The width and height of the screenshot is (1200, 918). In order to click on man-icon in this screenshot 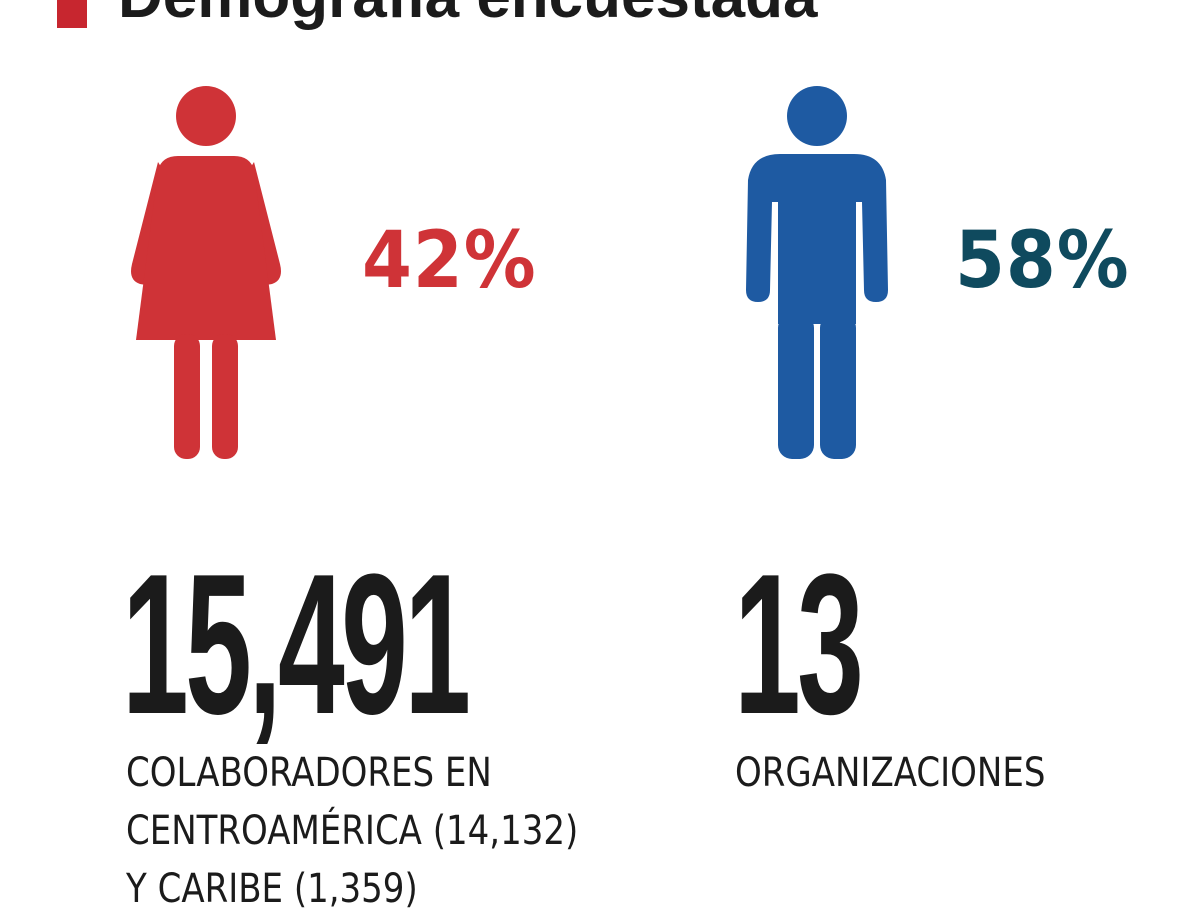, I will do `click(817, 272)`.